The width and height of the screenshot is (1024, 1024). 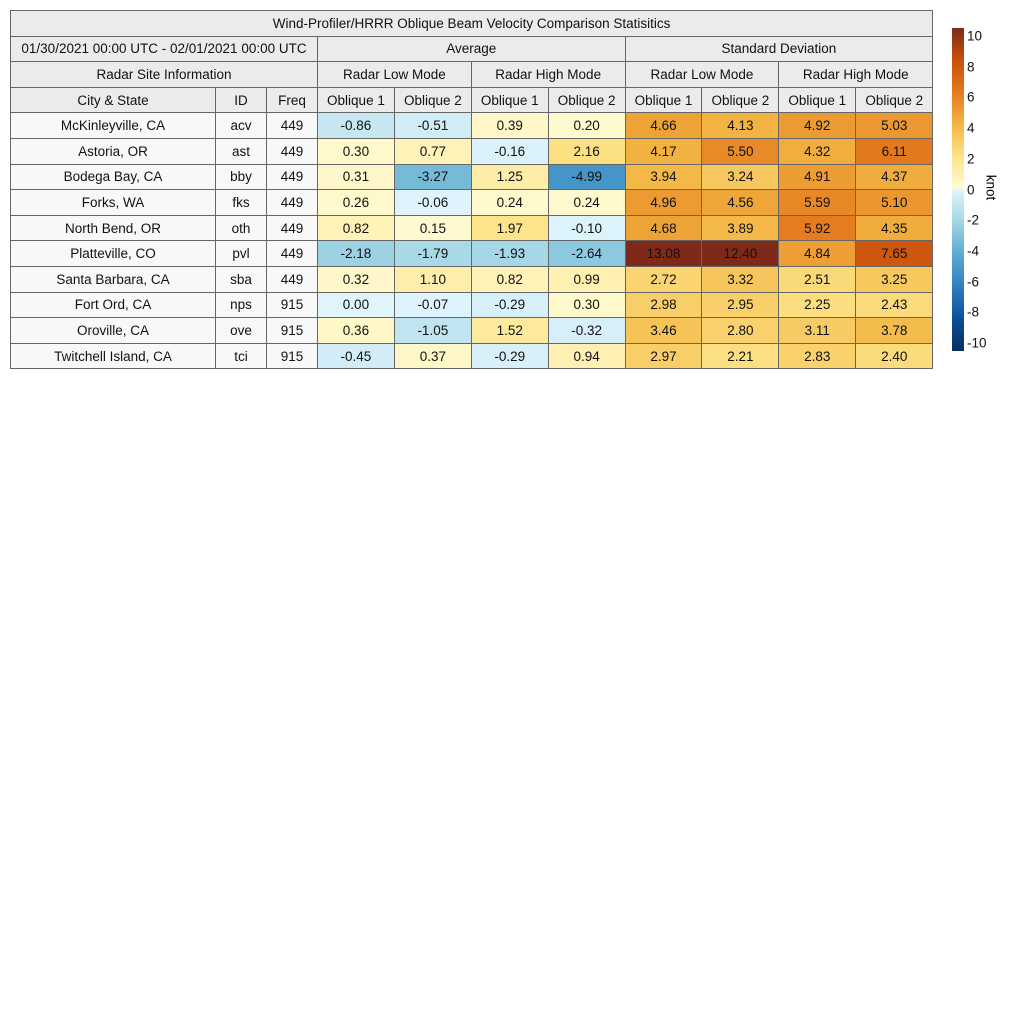 What do you see at coordinates (817, 151) in the screenshot?
I see `value-cell: 4.32` at bounding box center [817, 151].